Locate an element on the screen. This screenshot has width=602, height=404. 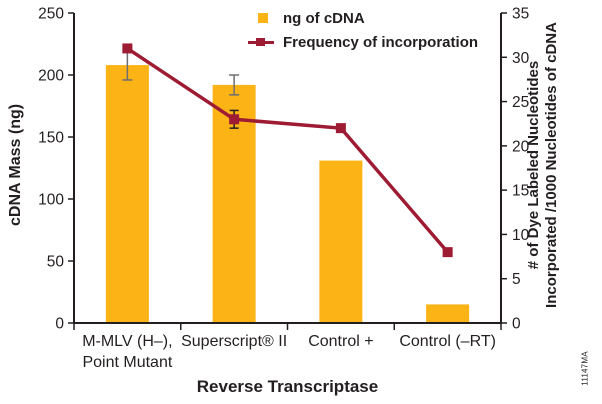
left-axis-title: cDNA Mass (ng) is located at coordinates (15, 164).